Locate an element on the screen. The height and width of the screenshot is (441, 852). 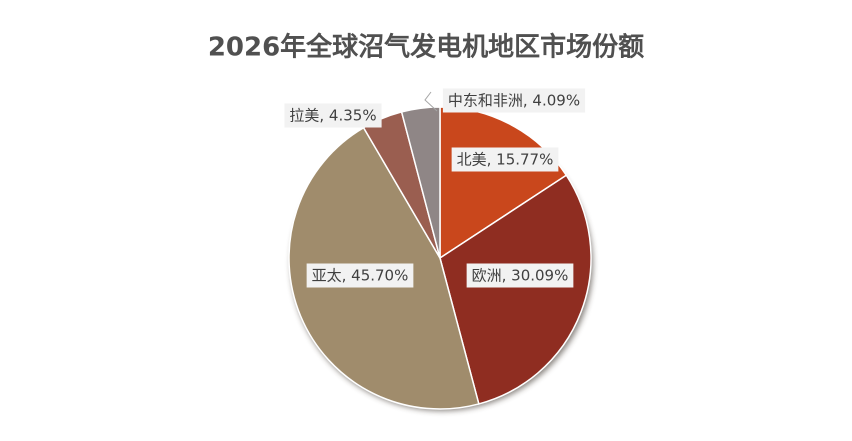
data-label: 欧洲, 30.09% is located at coordinates (520, 276).